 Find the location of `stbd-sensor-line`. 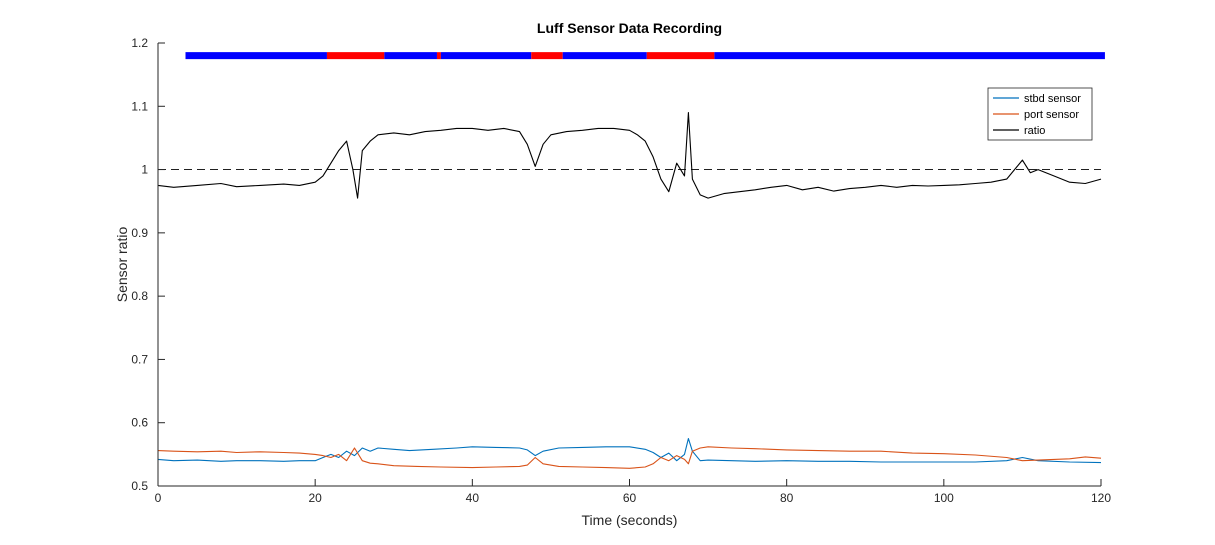

stbd-sensor-line is located at coordinates (629, 450).